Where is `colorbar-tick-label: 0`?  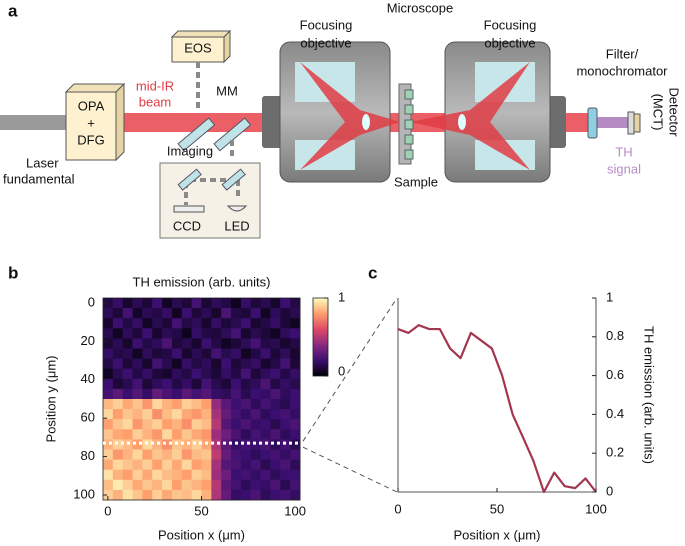 colorbar-tick-label: 0 is located at coordinates (341, 370).